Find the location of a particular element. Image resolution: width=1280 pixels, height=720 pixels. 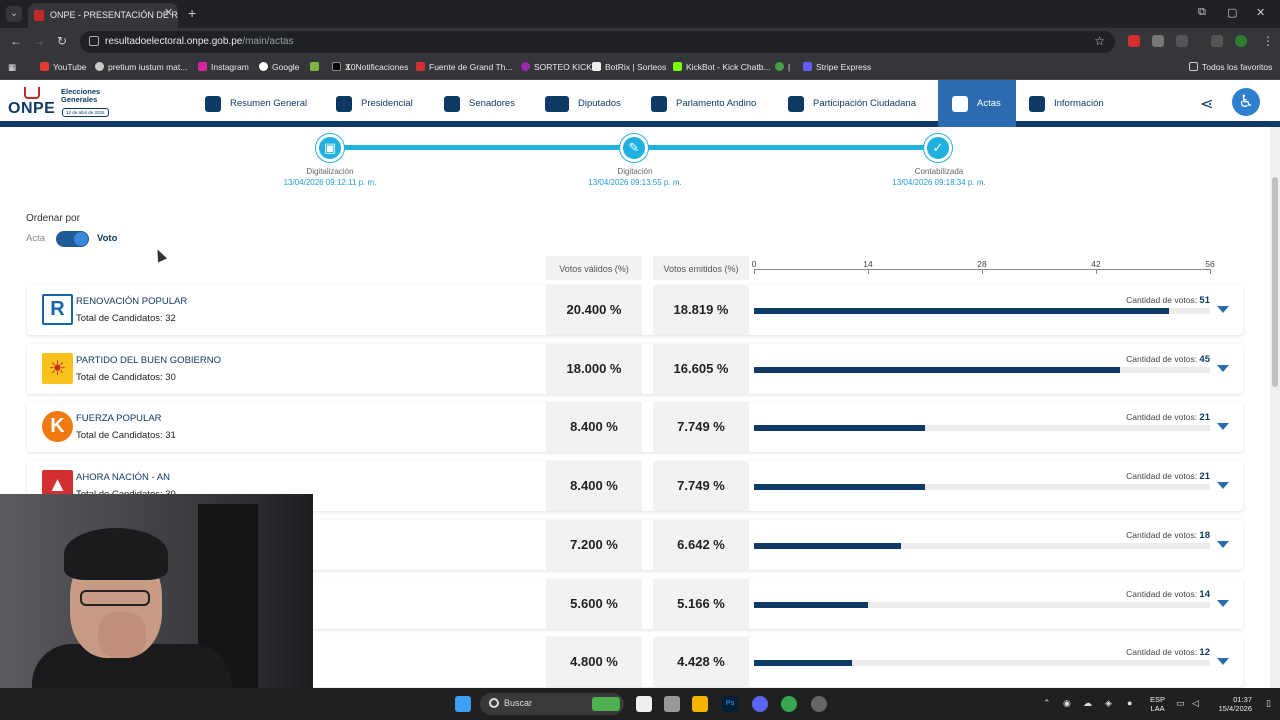

nav-senadores: Senadores is located at coordinates (479, 103).